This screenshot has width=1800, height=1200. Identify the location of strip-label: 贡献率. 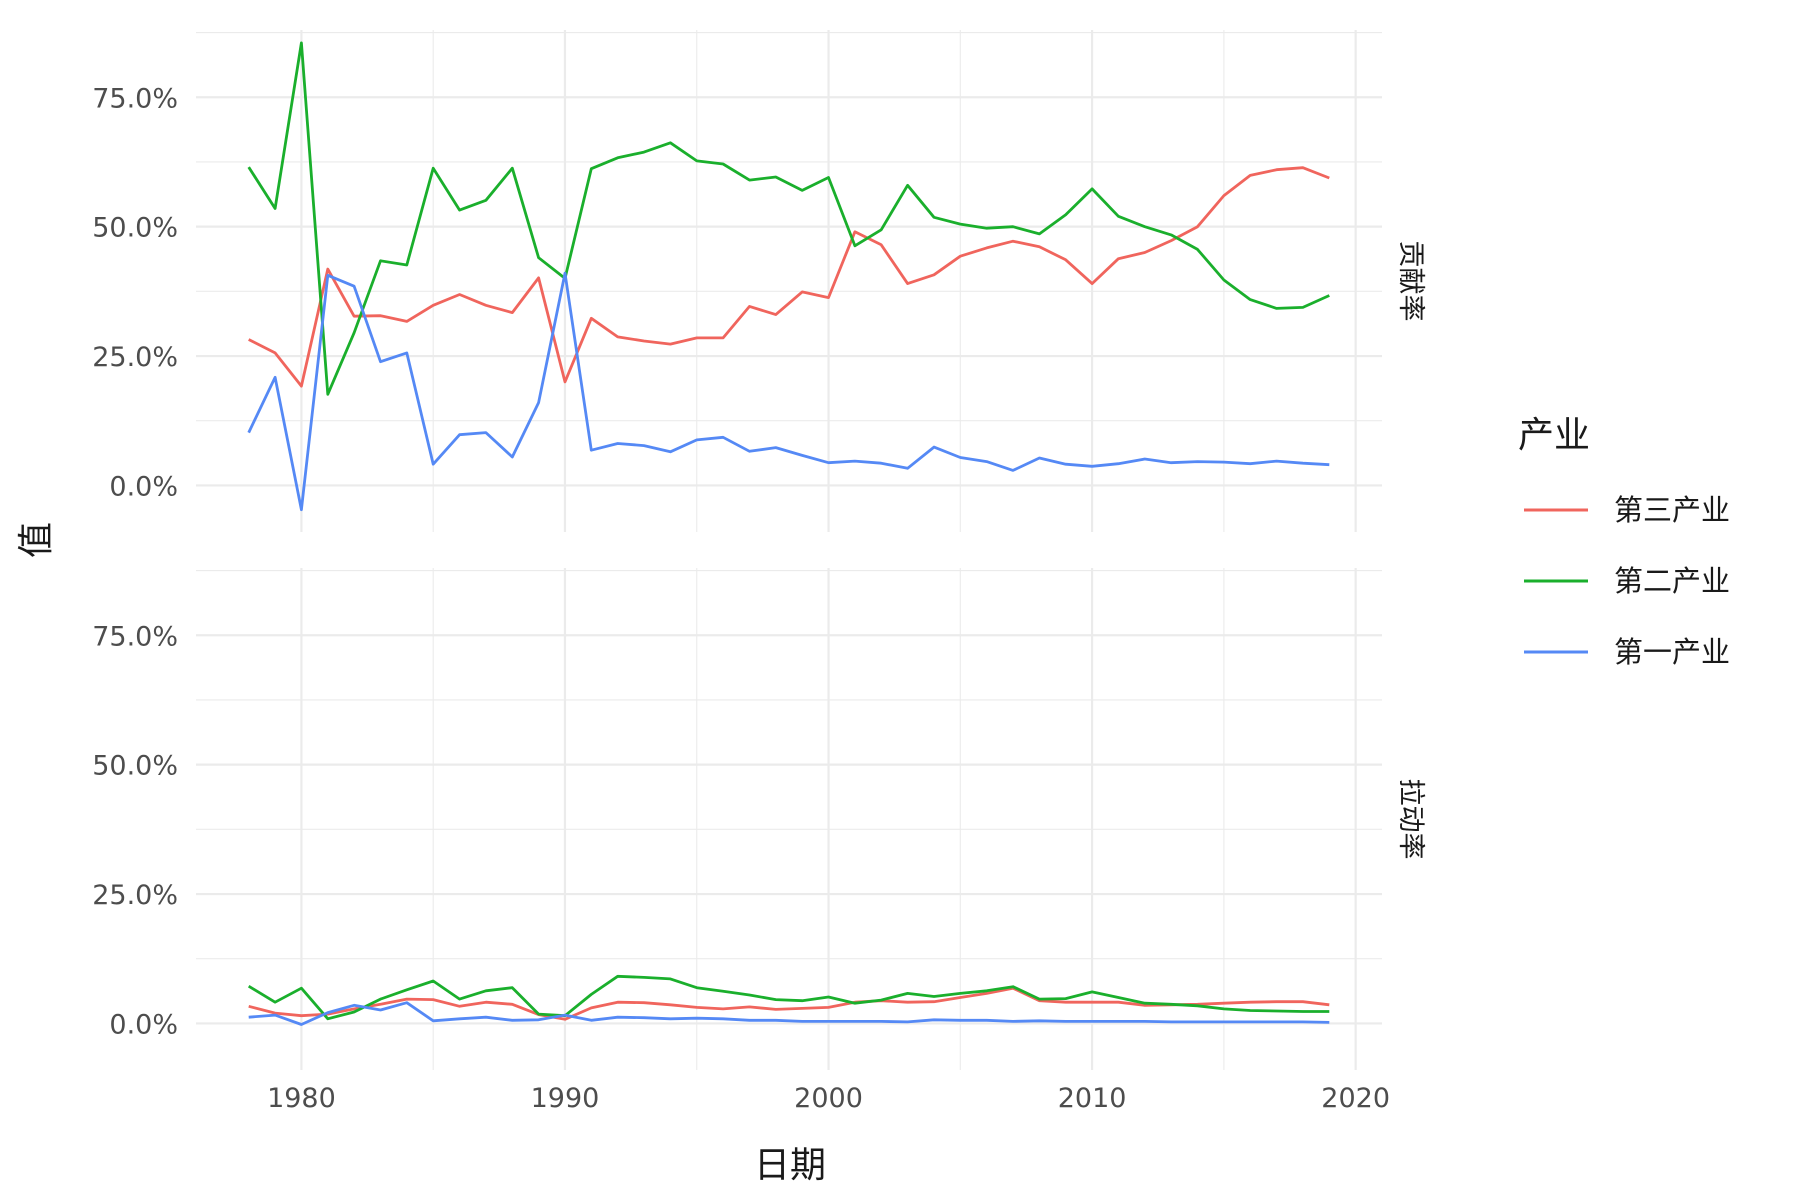
(1410, 281).